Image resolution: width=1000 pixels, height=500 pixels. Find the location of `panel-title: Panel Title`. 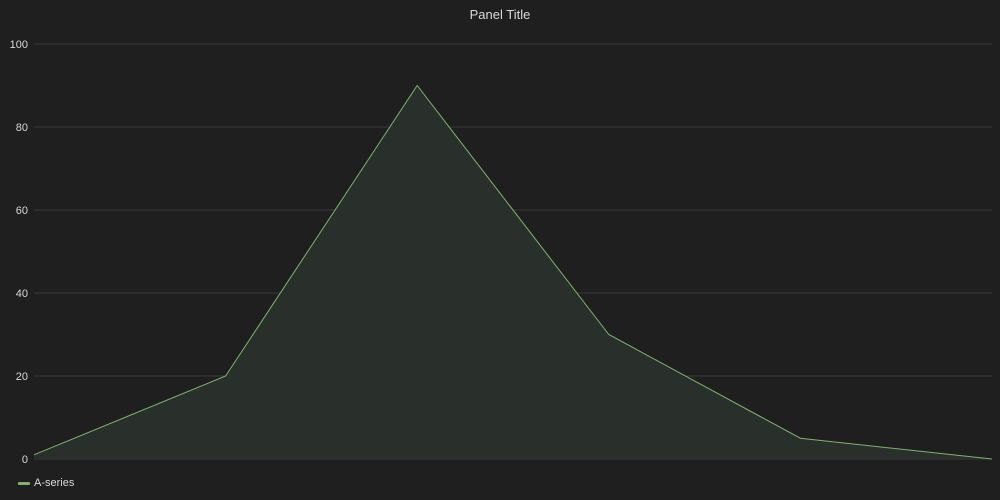

panel-title: Panel Title is located at coordinates (500, 14).